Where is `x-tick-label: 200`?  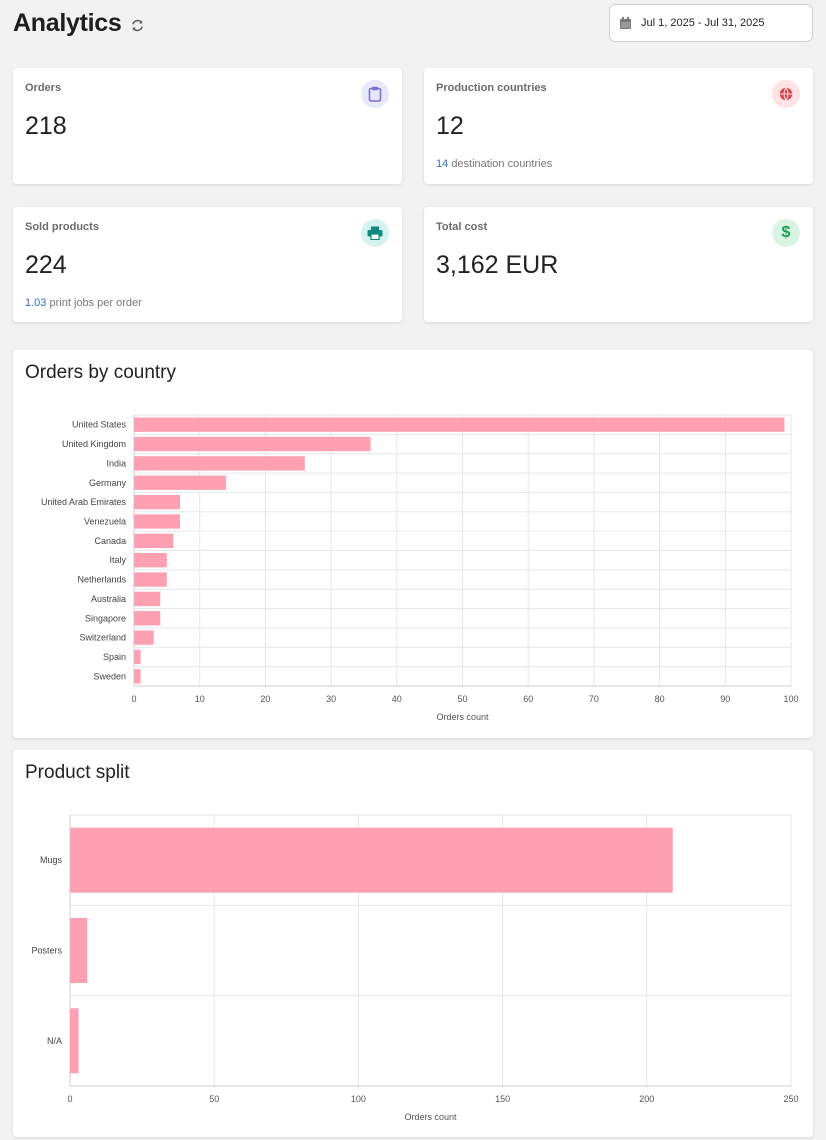
x-tick-label: 200 is located at coordinates (646, 1099).